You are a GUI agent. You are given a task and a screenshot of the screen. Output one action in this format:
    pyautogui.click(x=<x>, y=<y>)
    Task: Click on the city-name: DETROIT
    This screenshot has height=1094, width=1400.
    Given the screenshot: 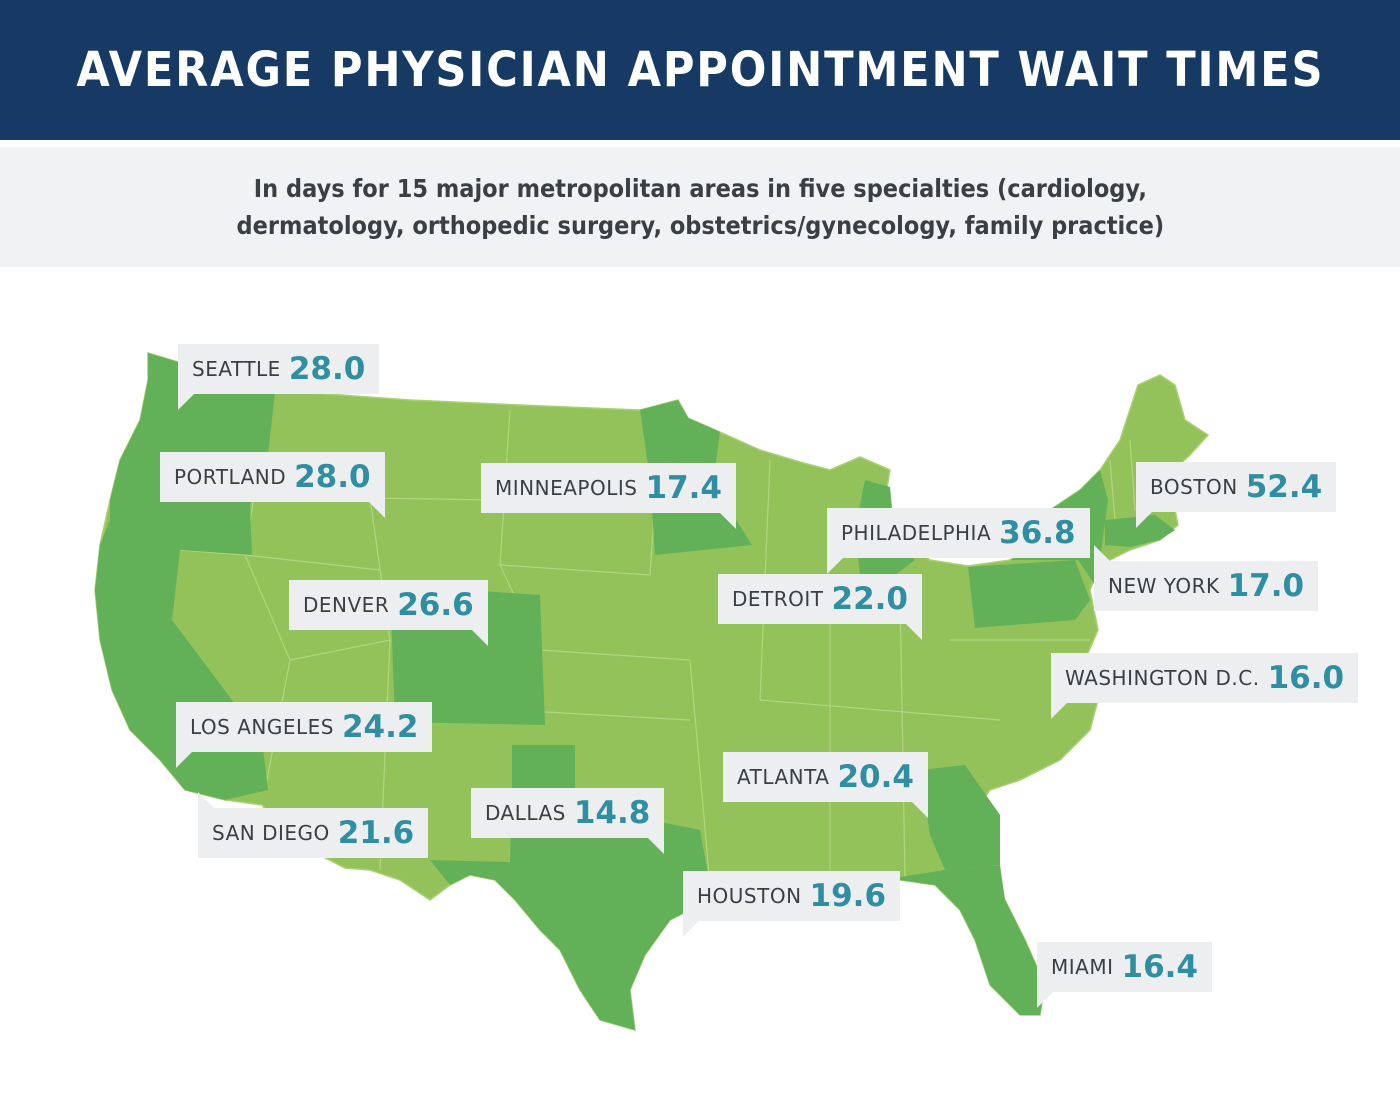 What is the action you would take?
    pyautogui.click(x=778, y=599)
    